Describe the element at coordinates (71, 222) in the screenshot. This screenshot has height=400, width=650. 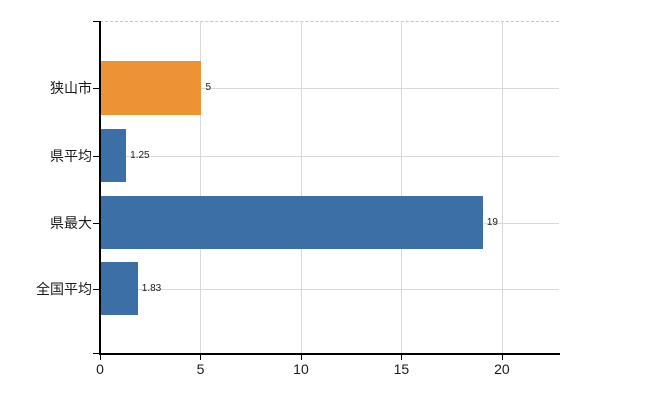
I see `category-label: 県最大` at that location.